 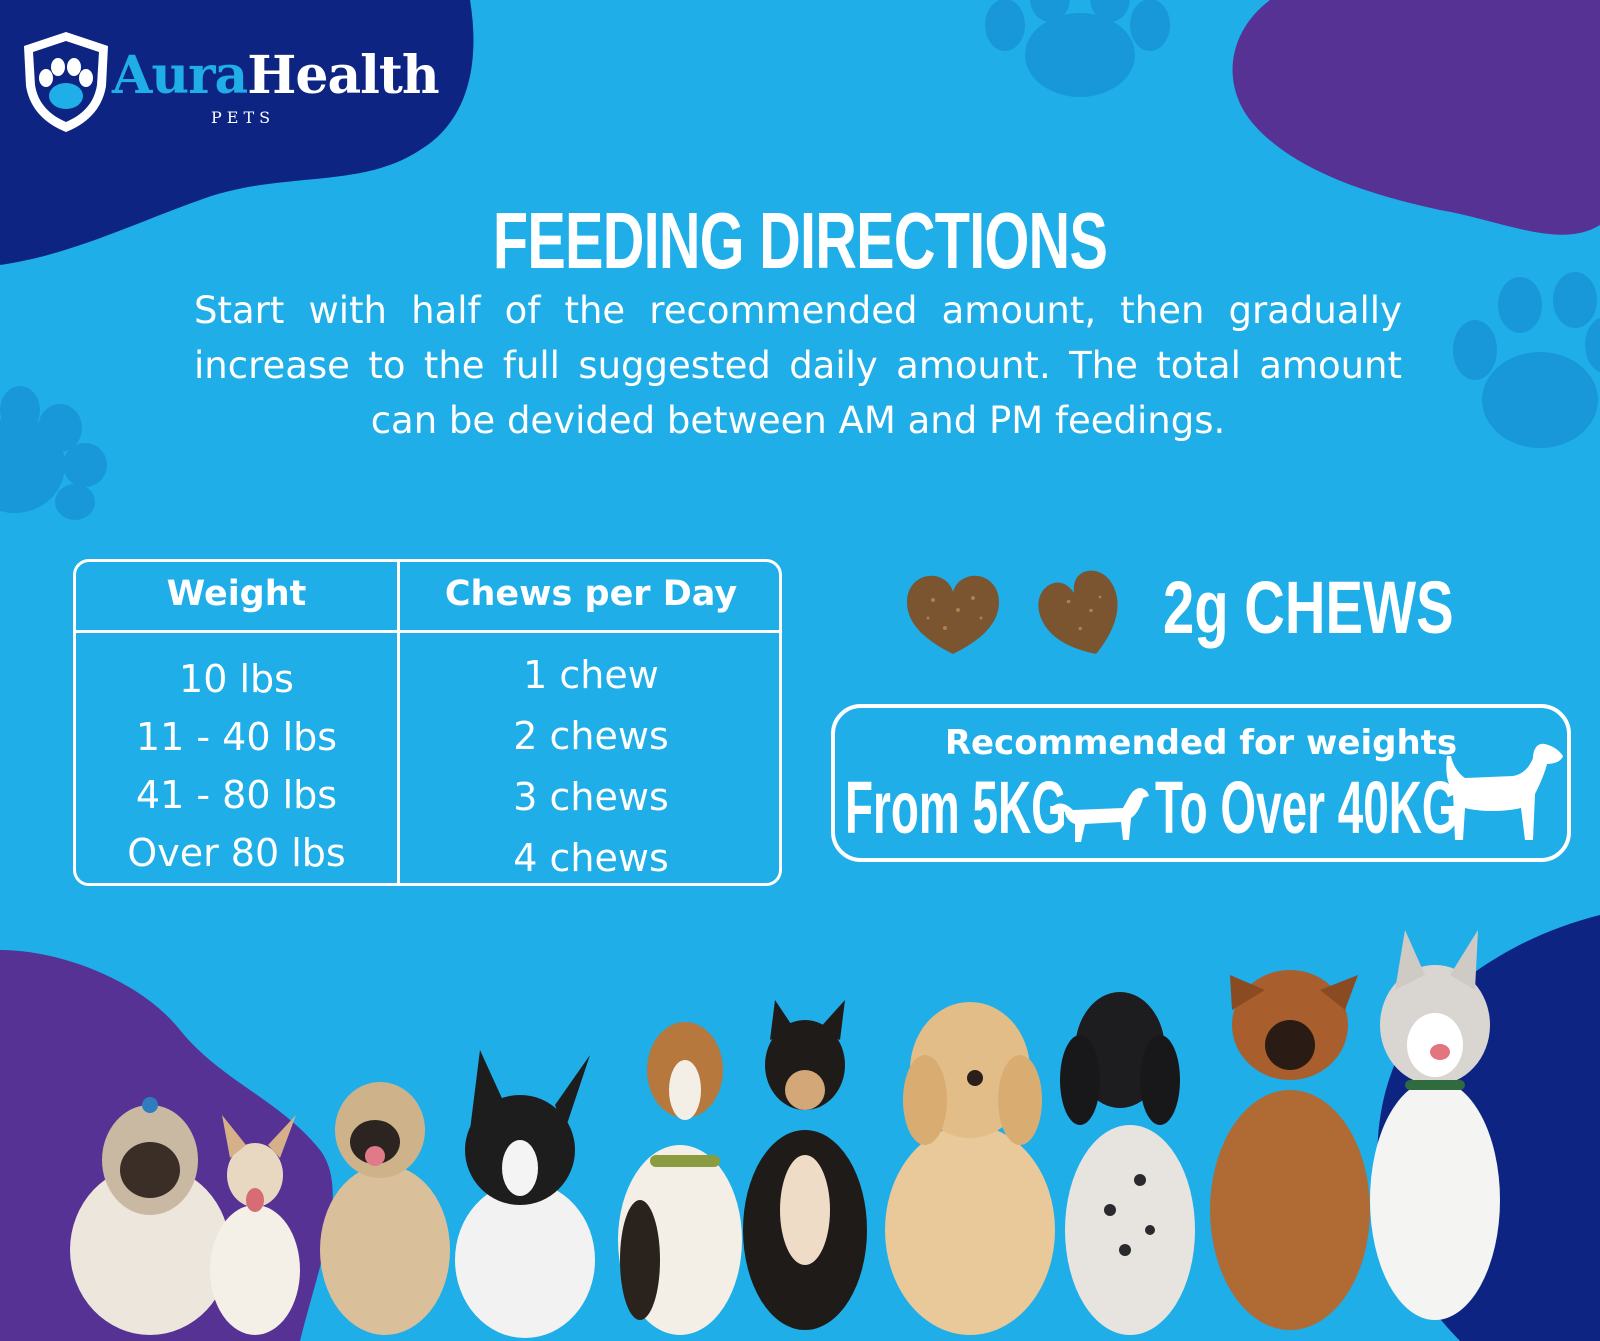 I want to click on table-cell-chews: 1 chew, so click(x=591, y=675).